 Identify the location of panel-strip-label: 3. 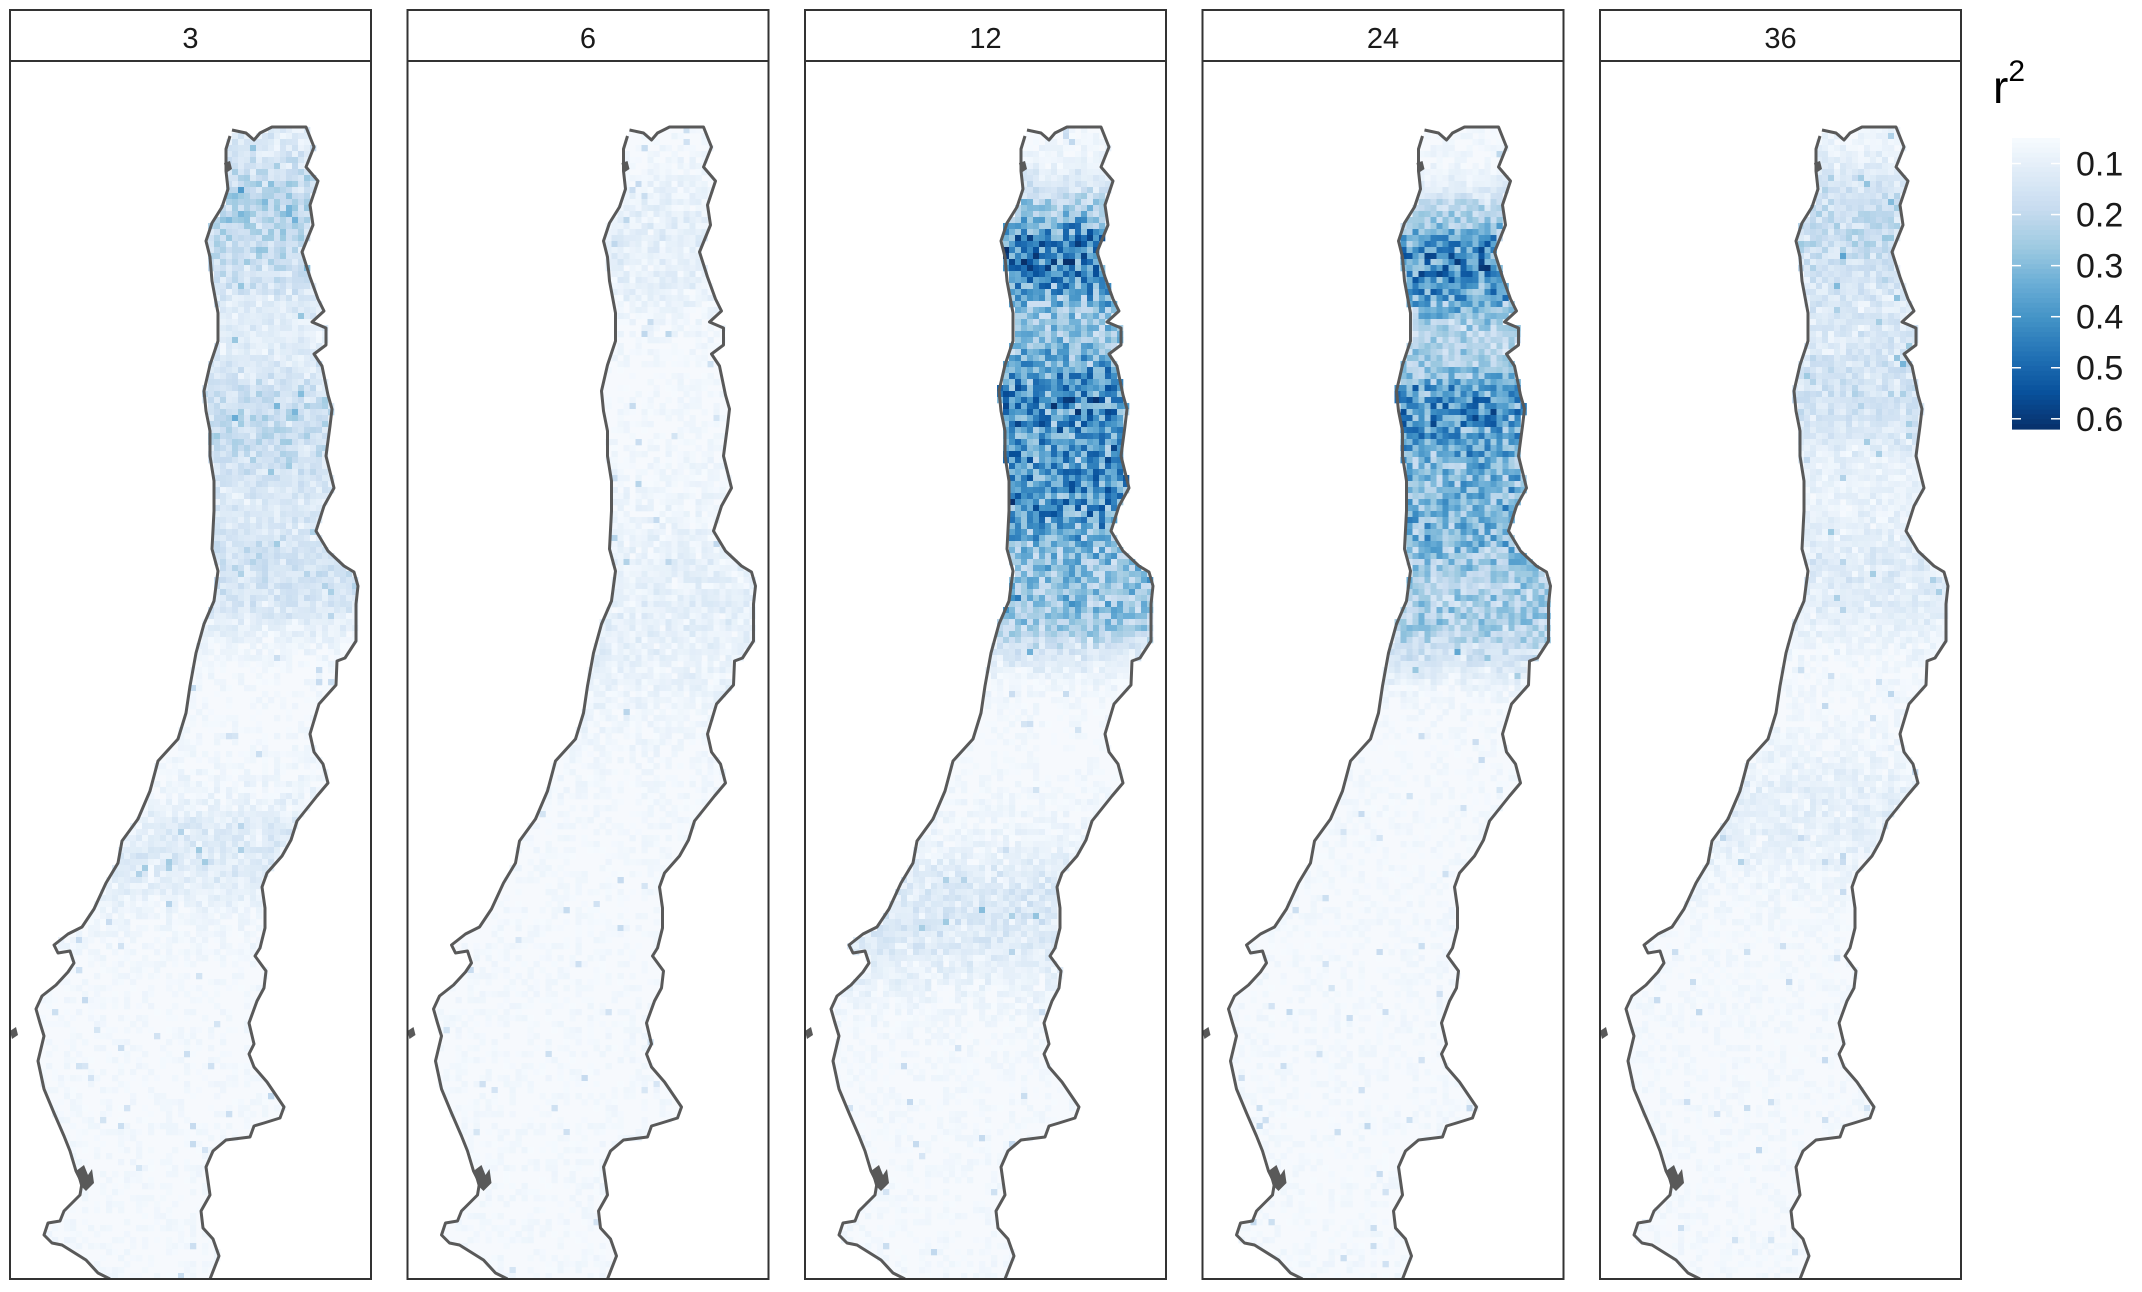
(190, 39).